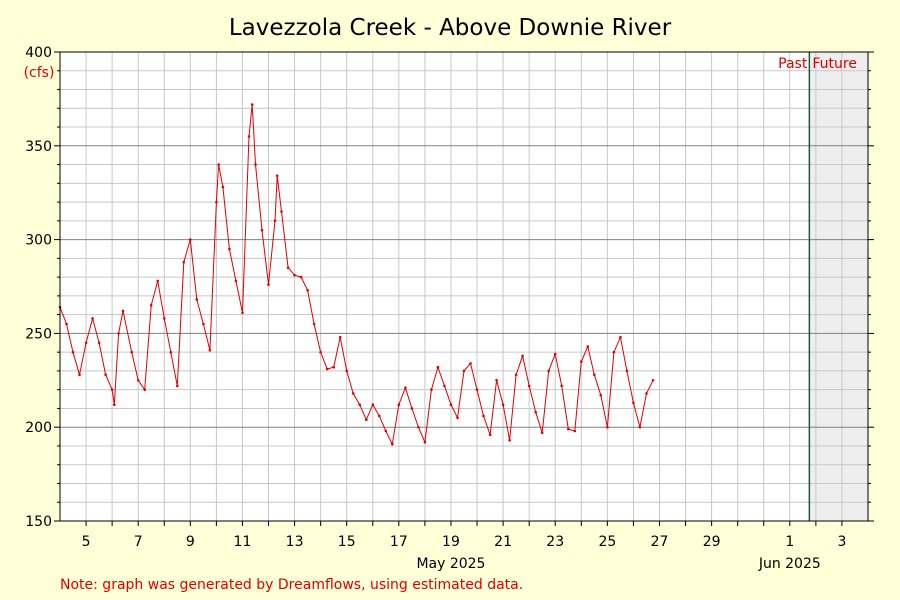 Image resolution: width=900 pixels, height=600 pixels. Describe the element at coordinates (793, 64) in the screenshot. I see `past-label: Past` at that location.